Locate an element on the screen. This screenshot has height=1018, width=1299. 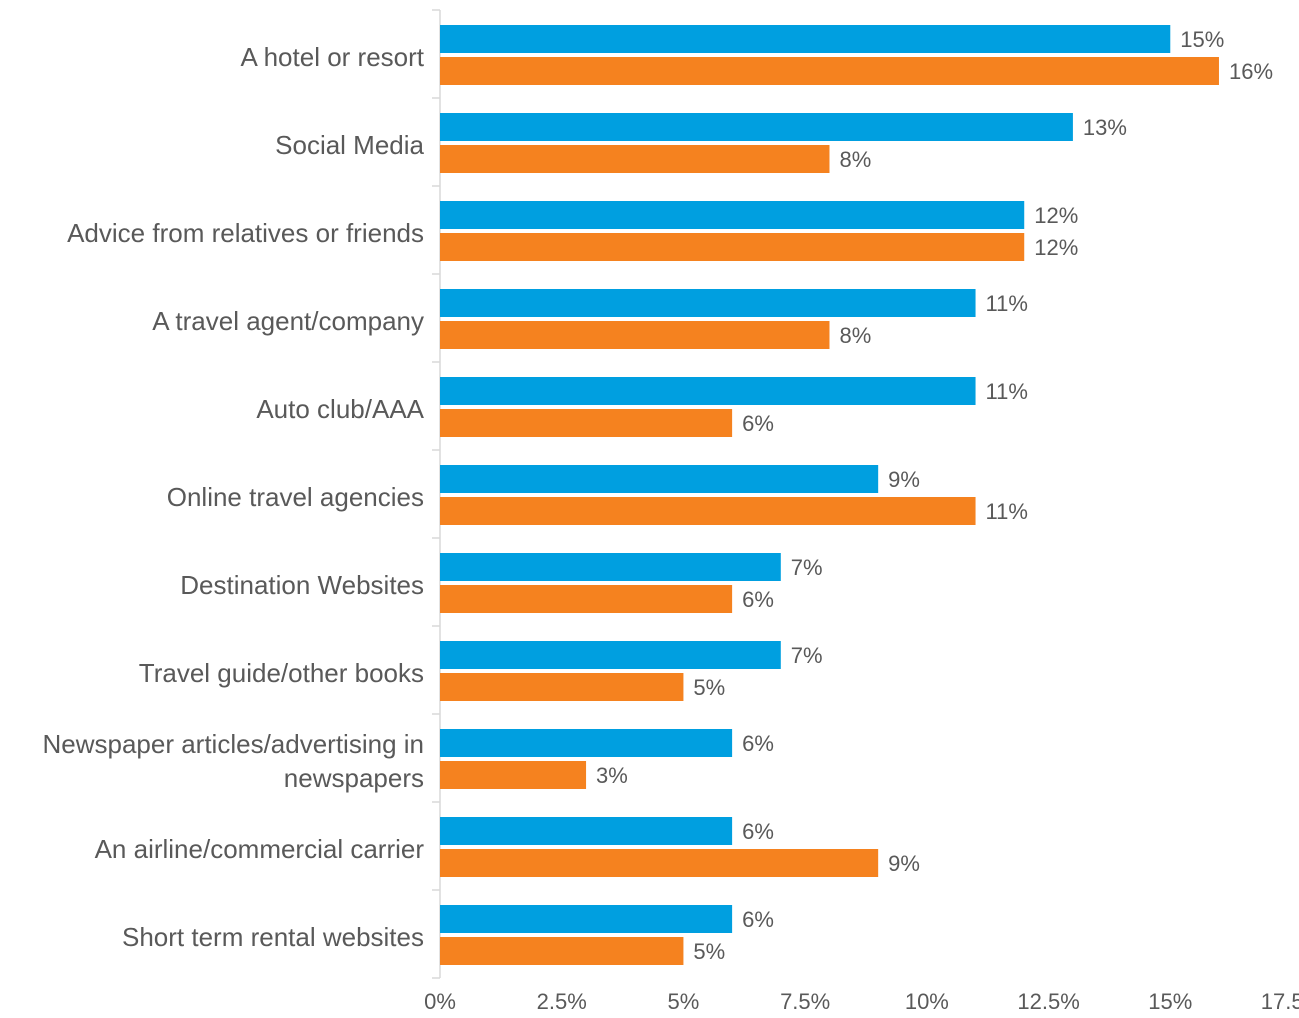
category-label: Travel guide/other books is located at coordinates (281, 673).